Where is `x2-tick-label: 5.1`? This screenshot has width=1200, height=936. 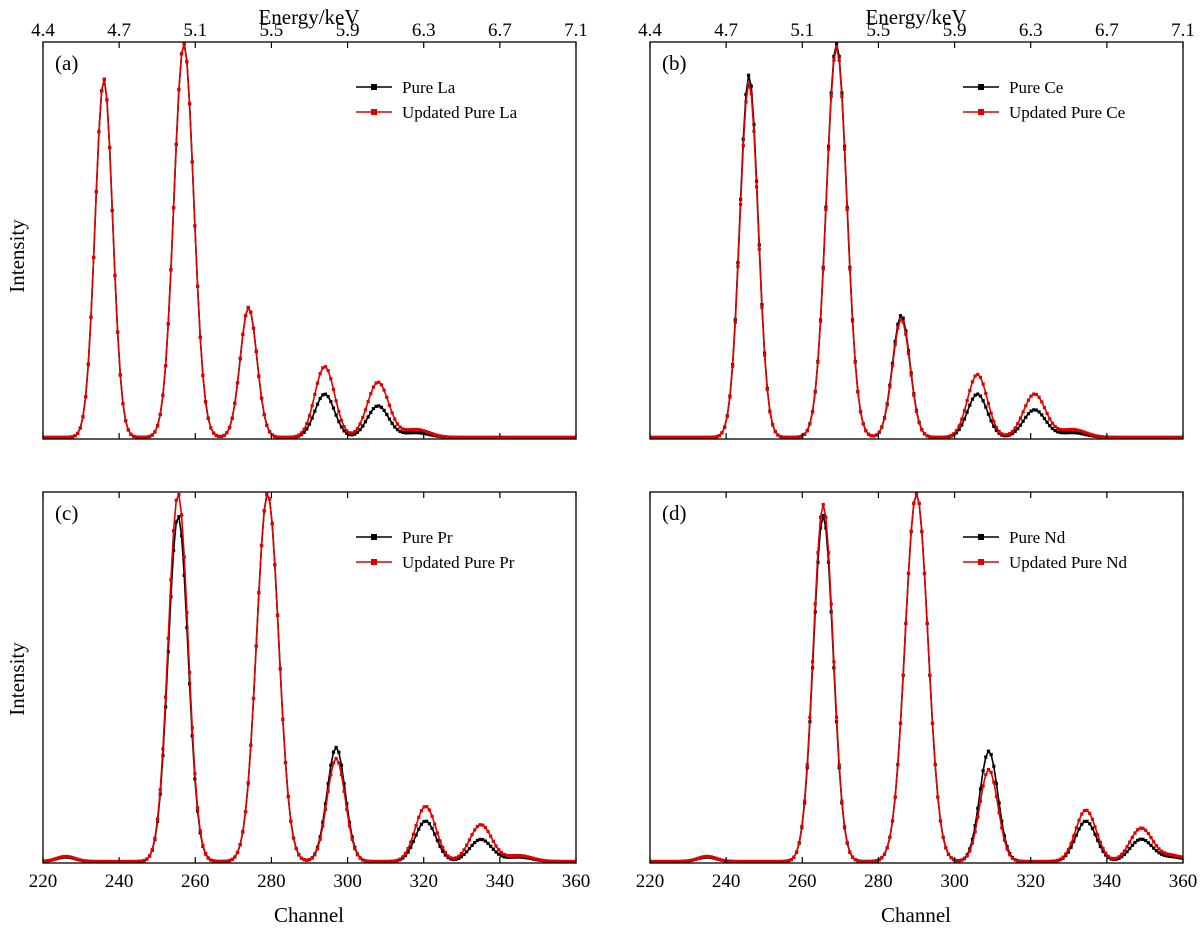
x2-tick-label: 5.1 is located at coordinates (802, 30).